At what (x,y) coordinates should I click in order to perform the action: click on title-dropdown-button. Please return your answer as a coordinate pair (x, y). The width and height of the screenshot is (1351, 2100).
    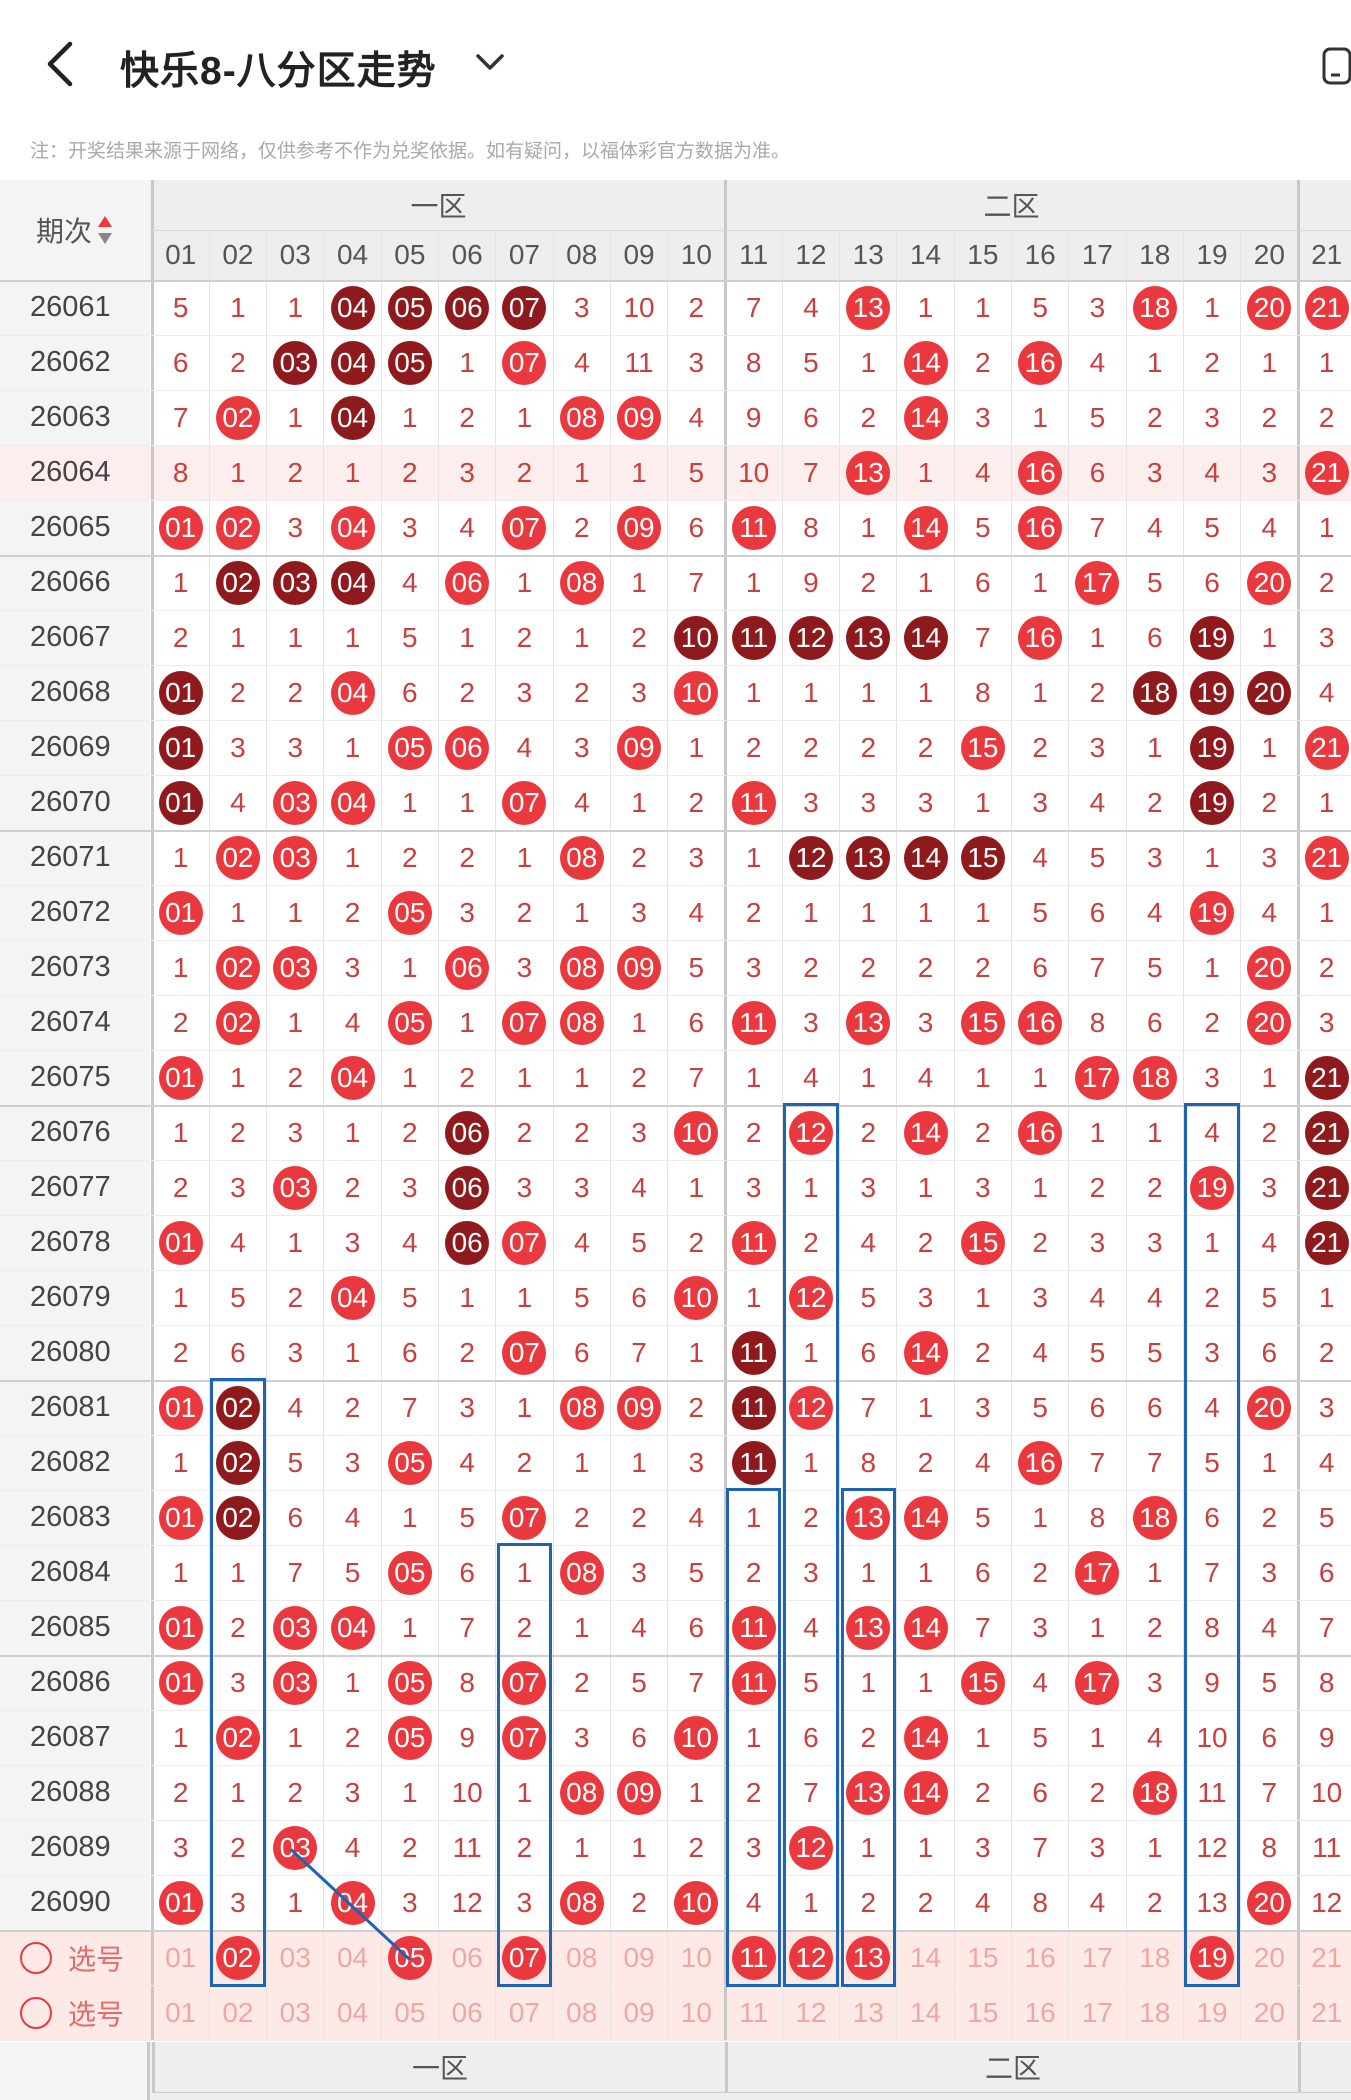
    Looking at the image, I should click on (490, 63).